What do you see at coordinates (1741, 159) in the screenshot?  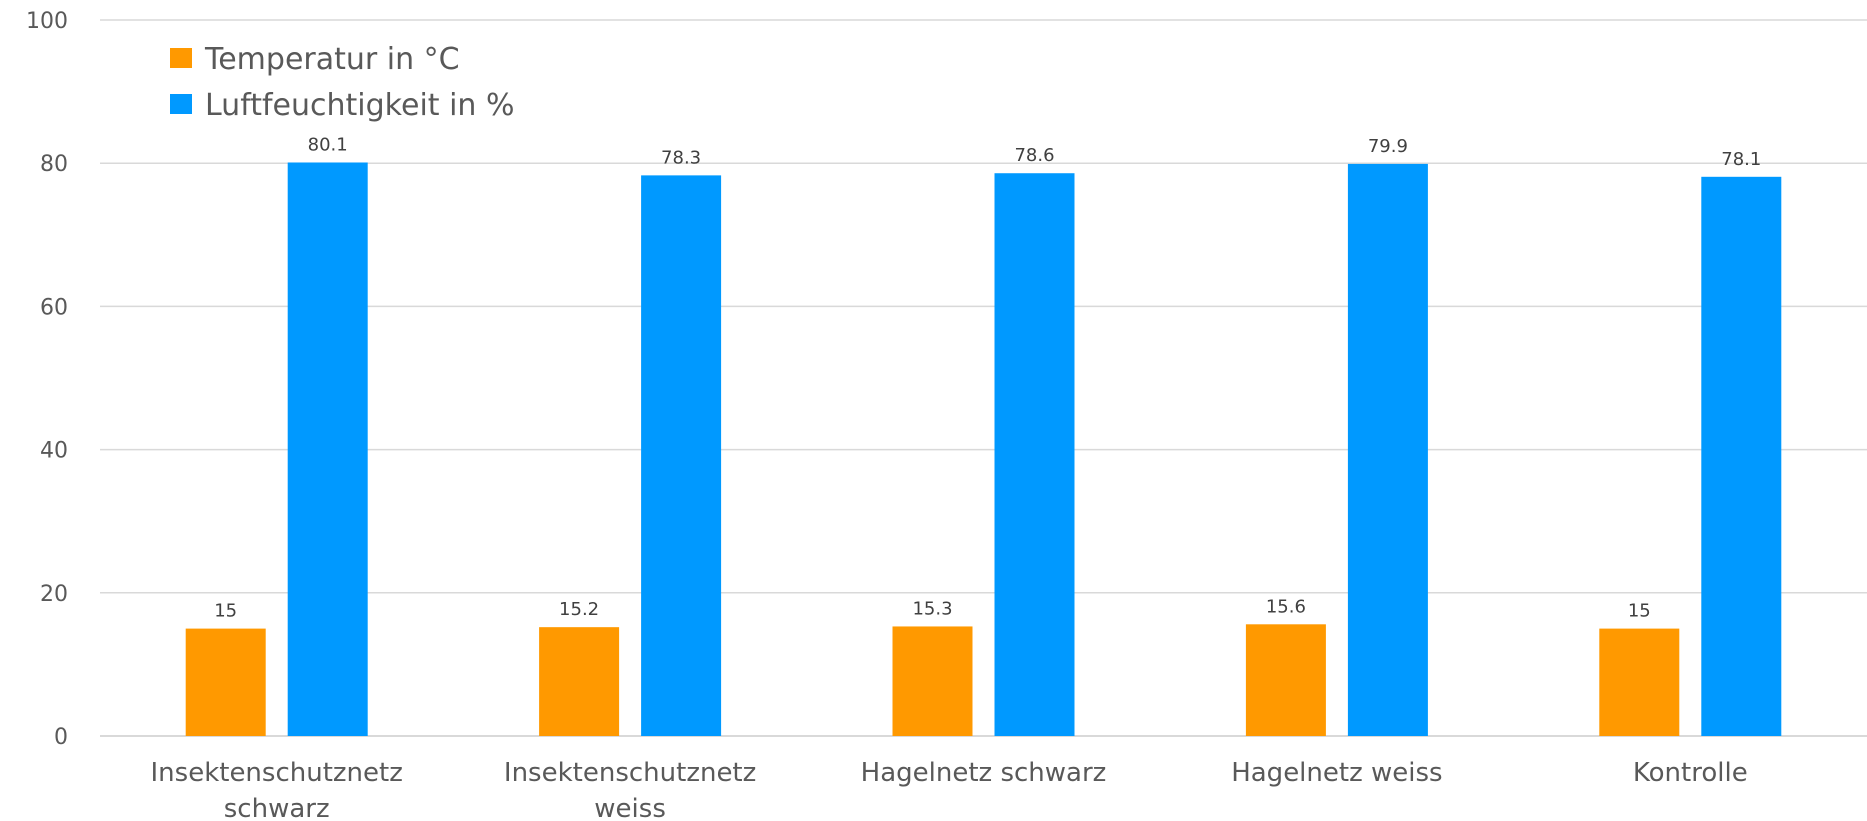 I see `data-label: 78.1` at bounding box center [1741, 159].